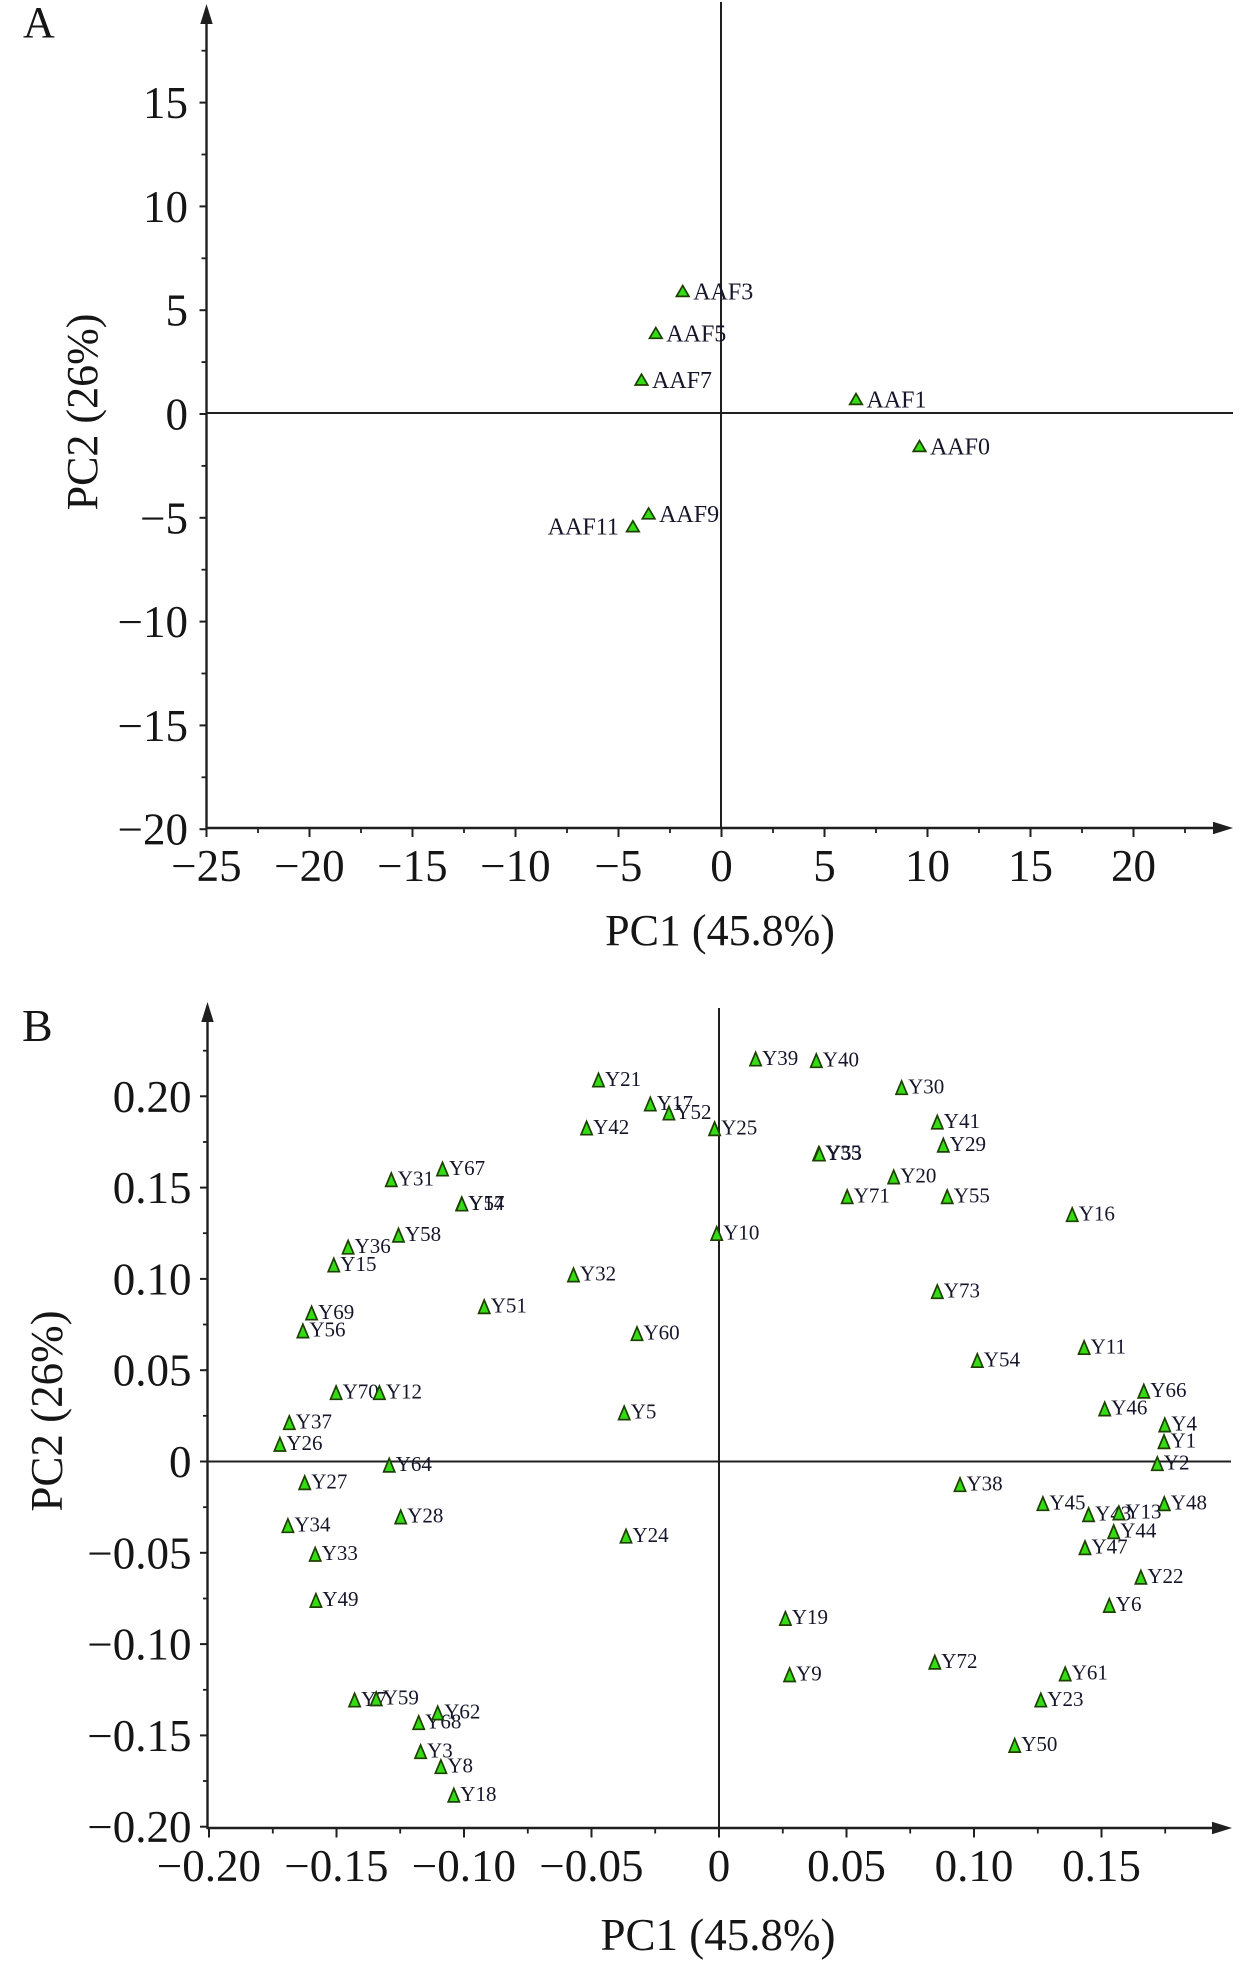 Image resolution: width=1260 pixels, height=1961 pixels. I want to click on svg-text: Y42, so click(611, 1127).